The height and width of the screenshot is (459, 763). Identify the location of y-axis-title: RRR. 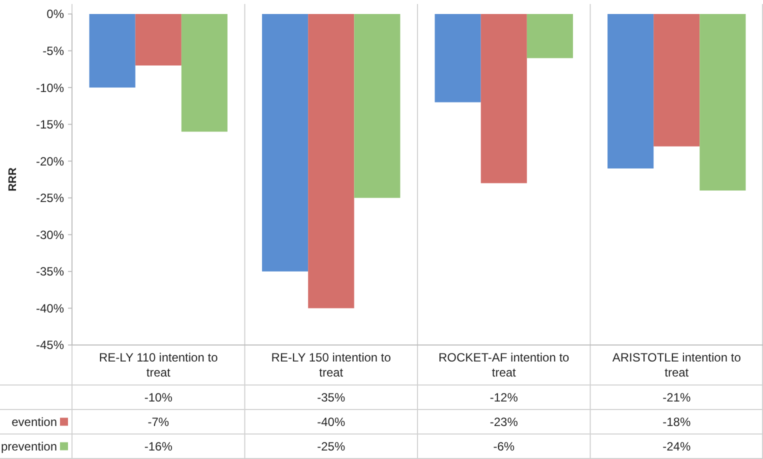
(13, 180).